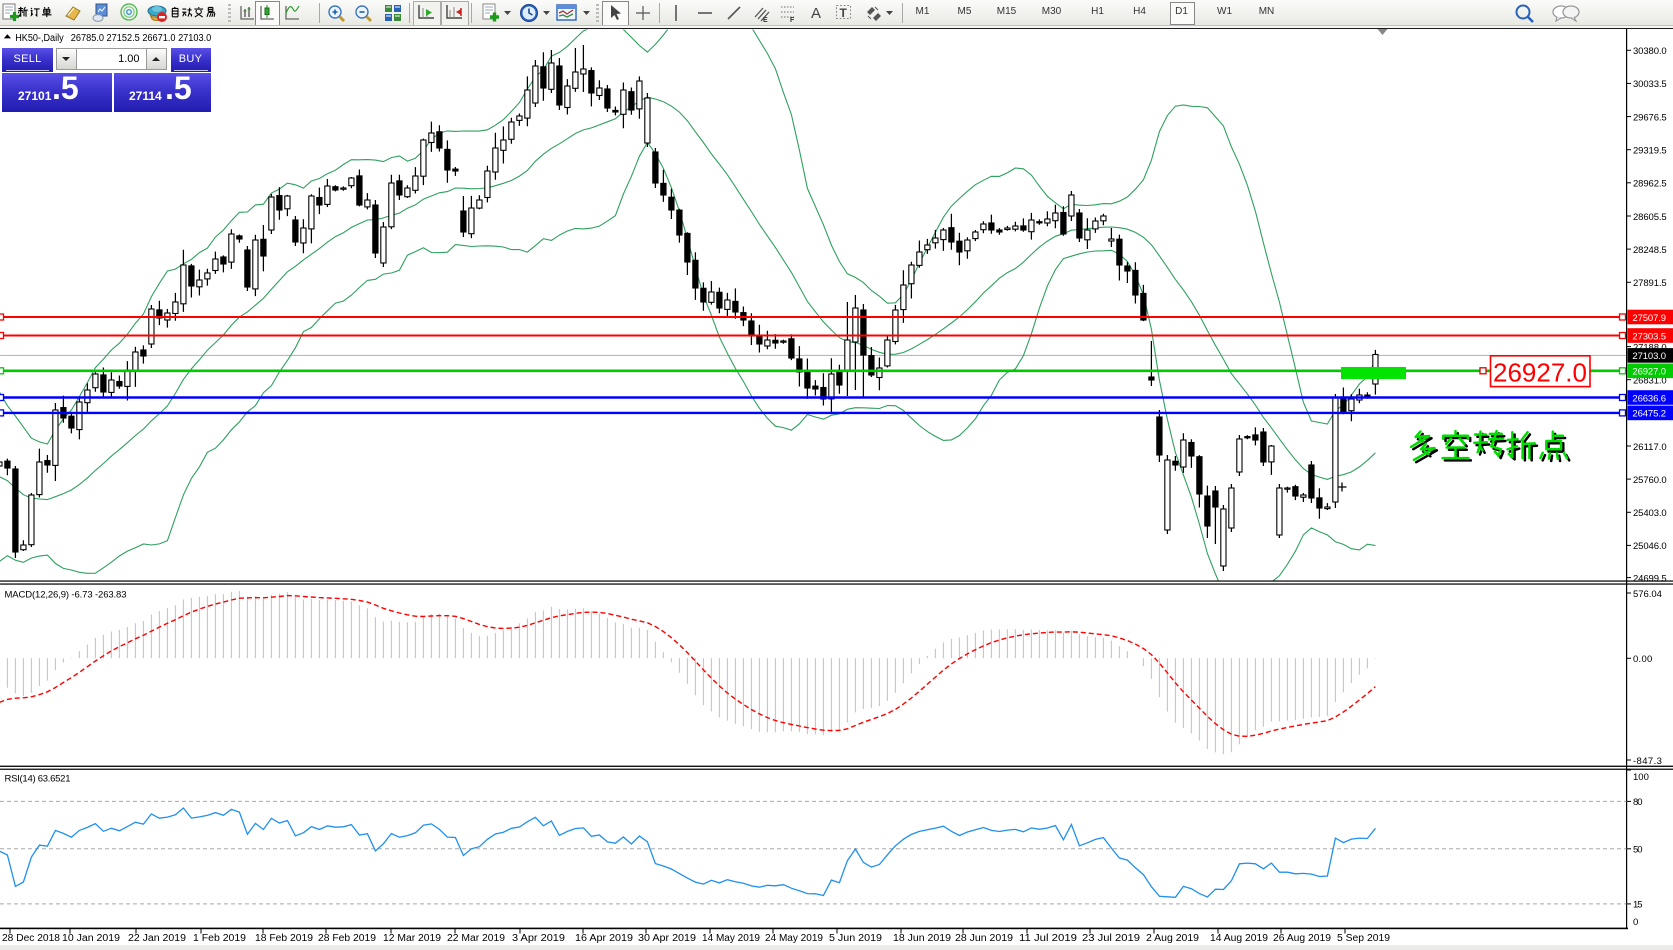 This screenshot has width=1673, height=950. Describe the element at coordinates (1638, 802) in the screenshot. I see `svg-text: 80` at that location.